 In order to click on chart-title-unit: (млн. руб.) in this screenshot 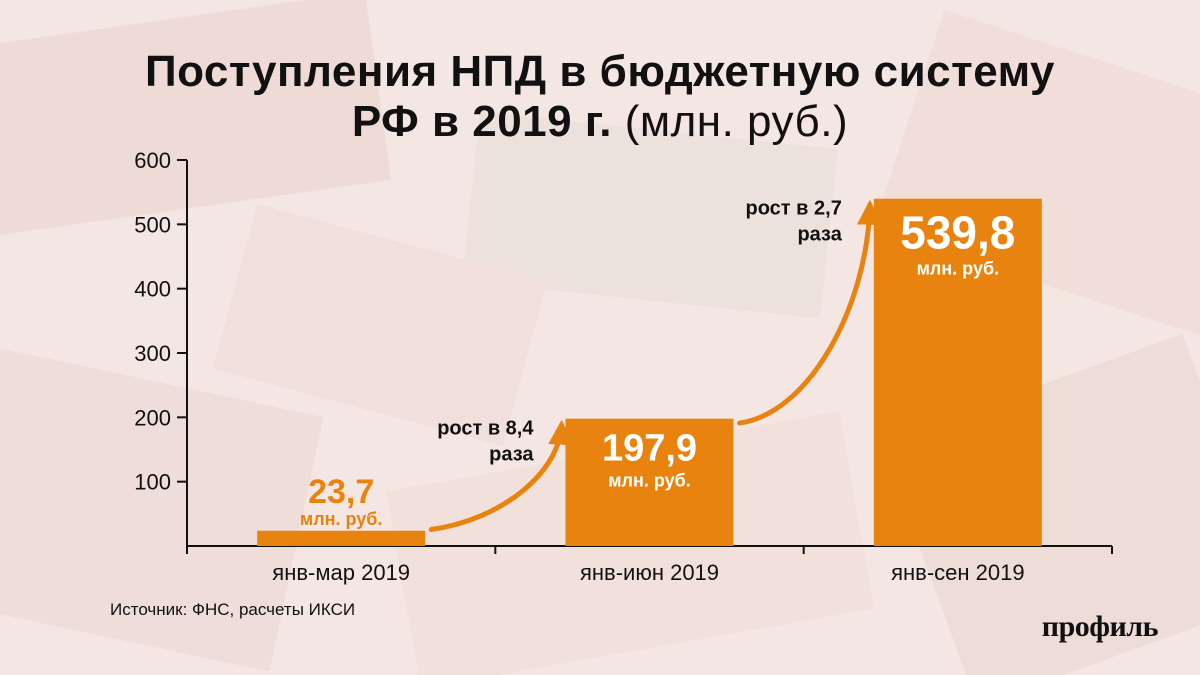, I will do `click(736, 121)`.